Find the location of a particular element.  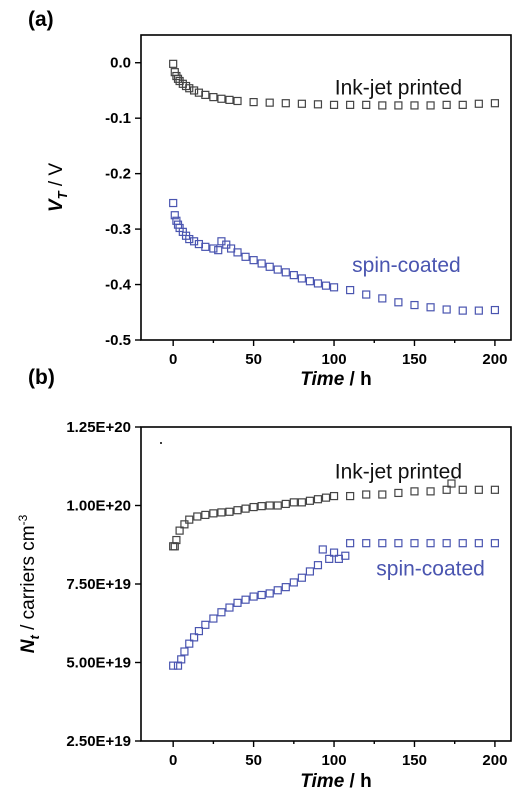

y-tick-label: 5.00E+19 is located at coordinates (98, 663).